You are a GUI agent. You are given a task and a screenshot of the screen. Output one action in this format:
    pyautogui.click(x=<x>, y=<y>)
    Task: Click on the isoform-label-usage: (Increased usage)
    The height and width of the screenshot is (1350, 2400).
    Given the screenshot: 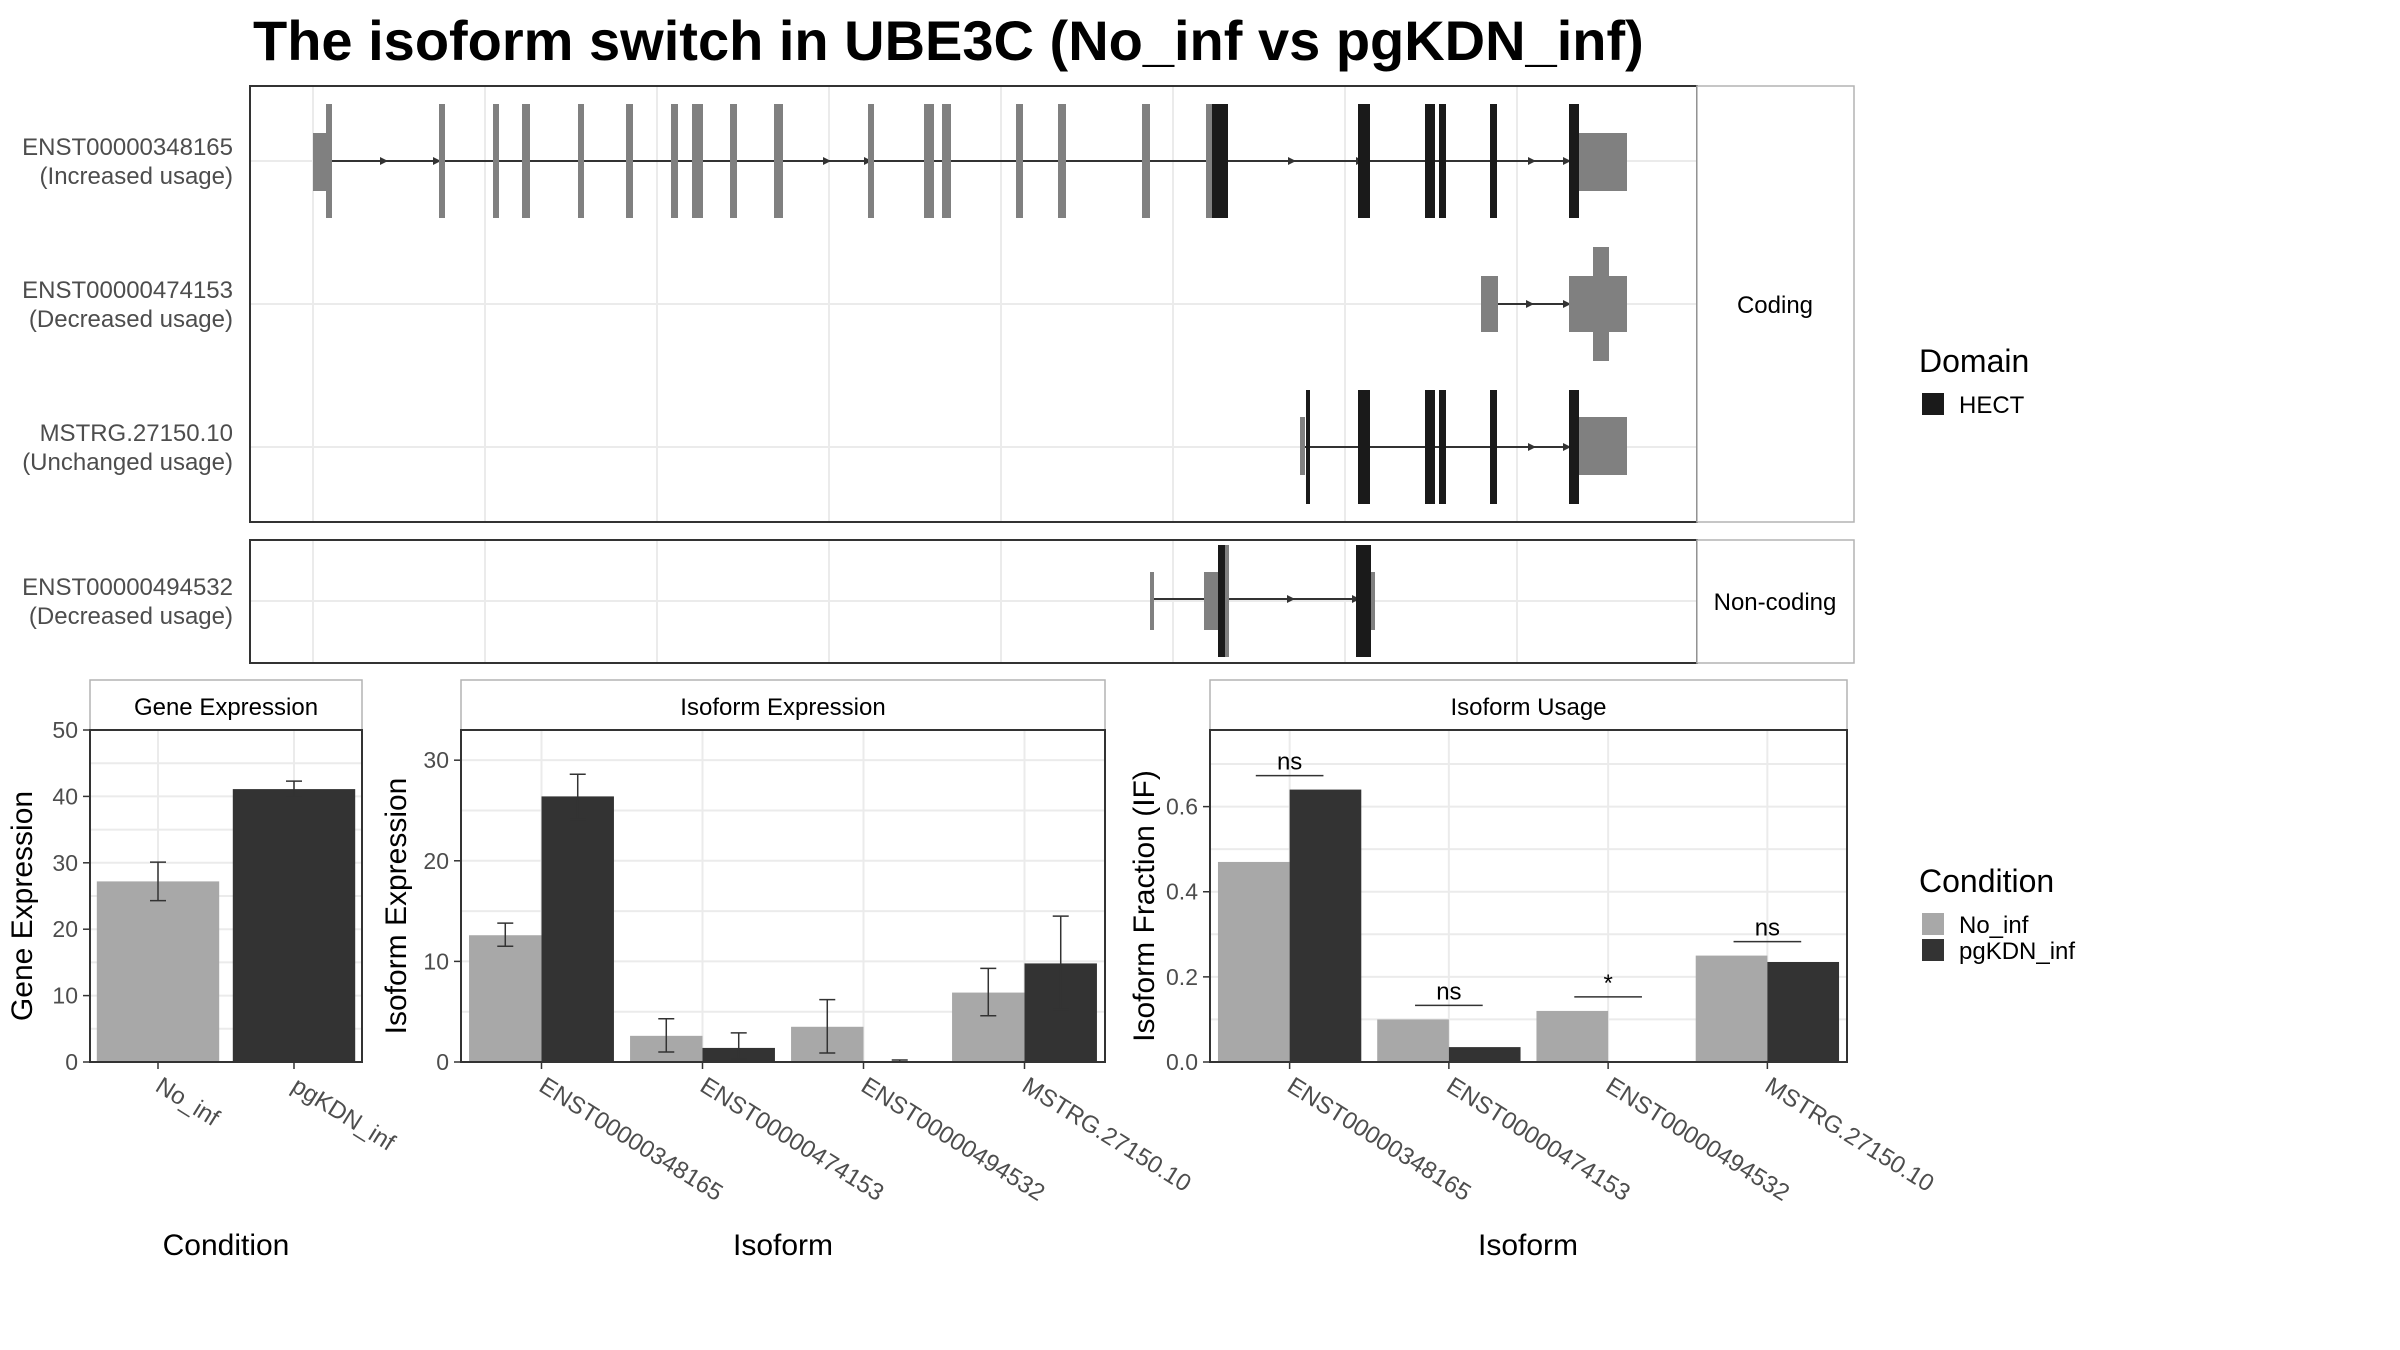 What is the action you would take?
    pyautogui.click(x=136, y=176)
    